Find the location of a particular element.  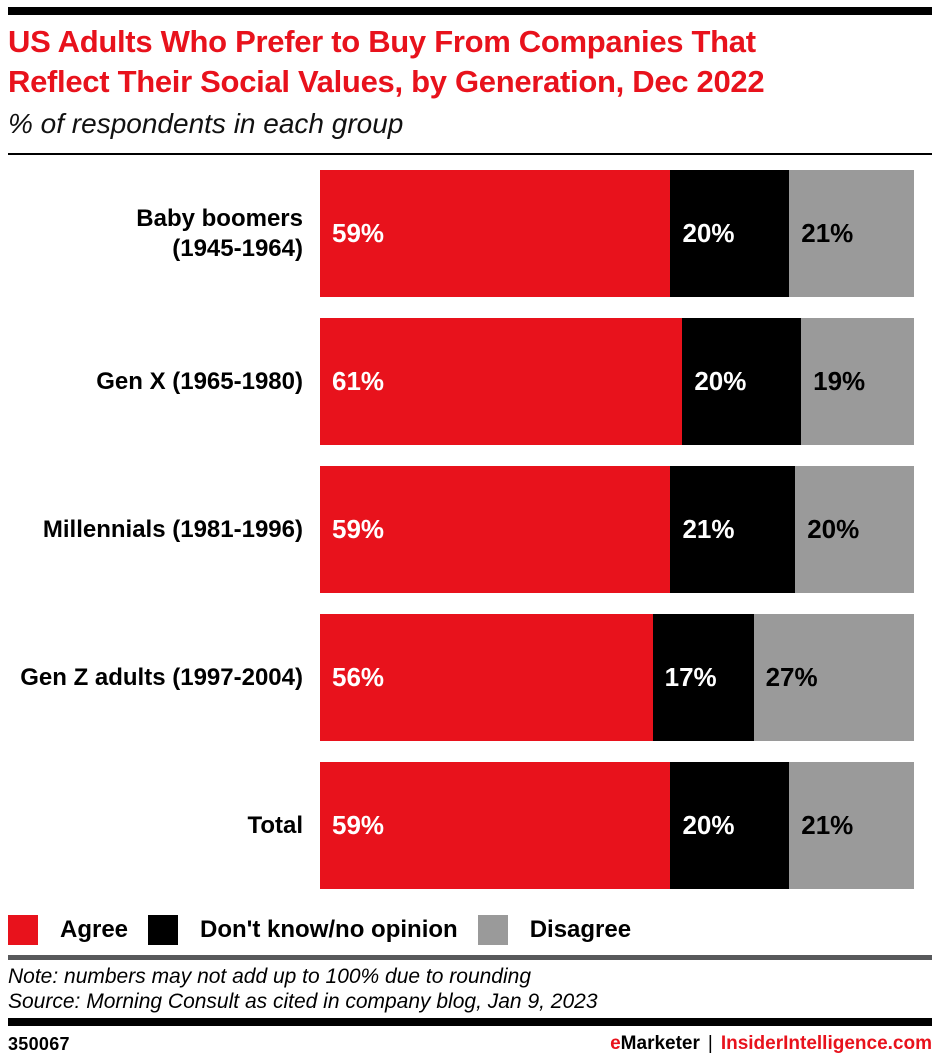

bar-row: Total 59% 20% 21% is located at coordinates (470, 825).